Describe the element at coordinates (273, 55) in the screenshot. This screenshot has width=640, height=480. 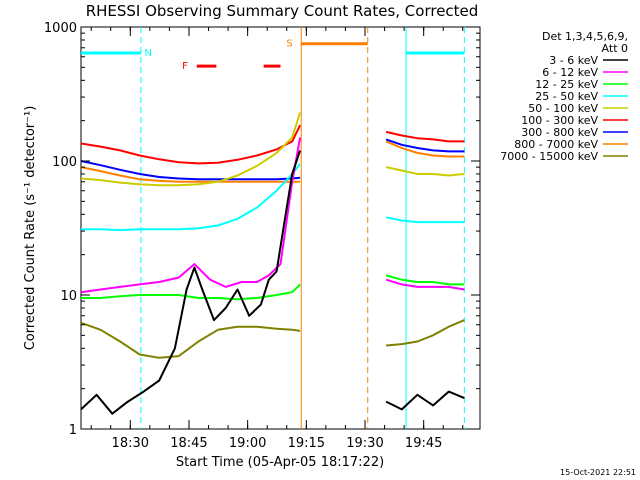
I see `state-bars: N S F` at that location.